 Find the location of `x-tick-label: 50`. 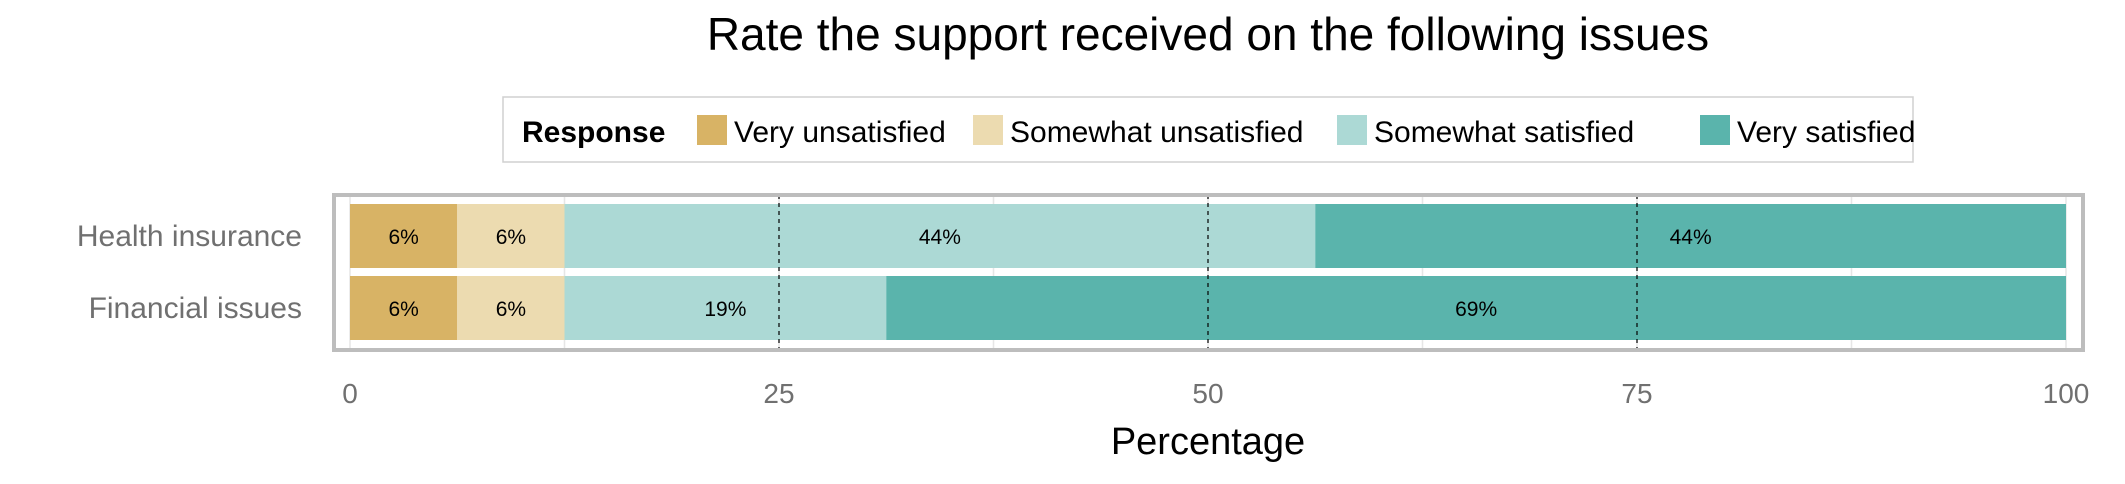

x-tick-label: 50 is located at coordinates (1207, 393).